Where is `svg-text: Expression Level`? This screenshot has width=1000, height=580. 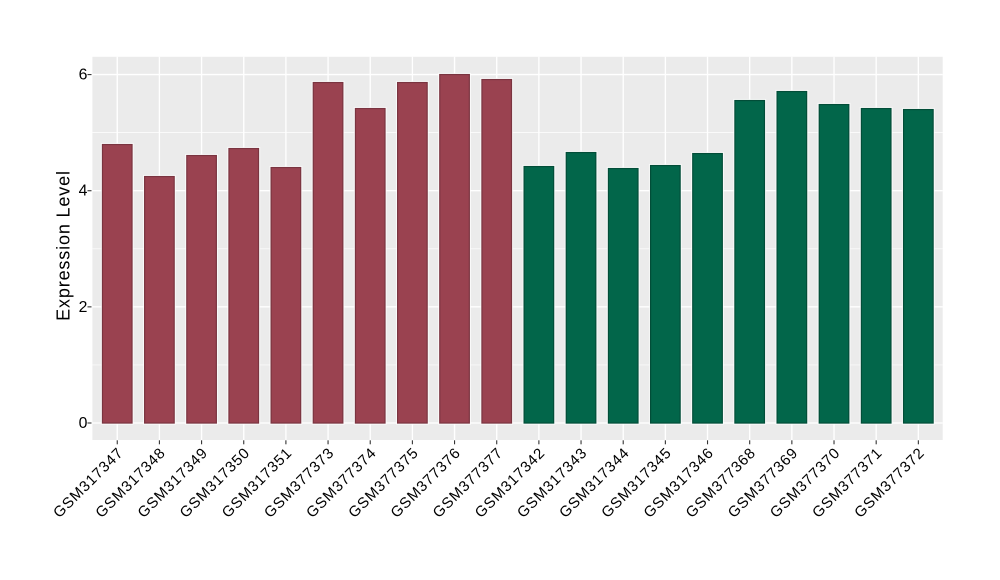 svg-text: Expression Level is located at coordinates (64, 245).